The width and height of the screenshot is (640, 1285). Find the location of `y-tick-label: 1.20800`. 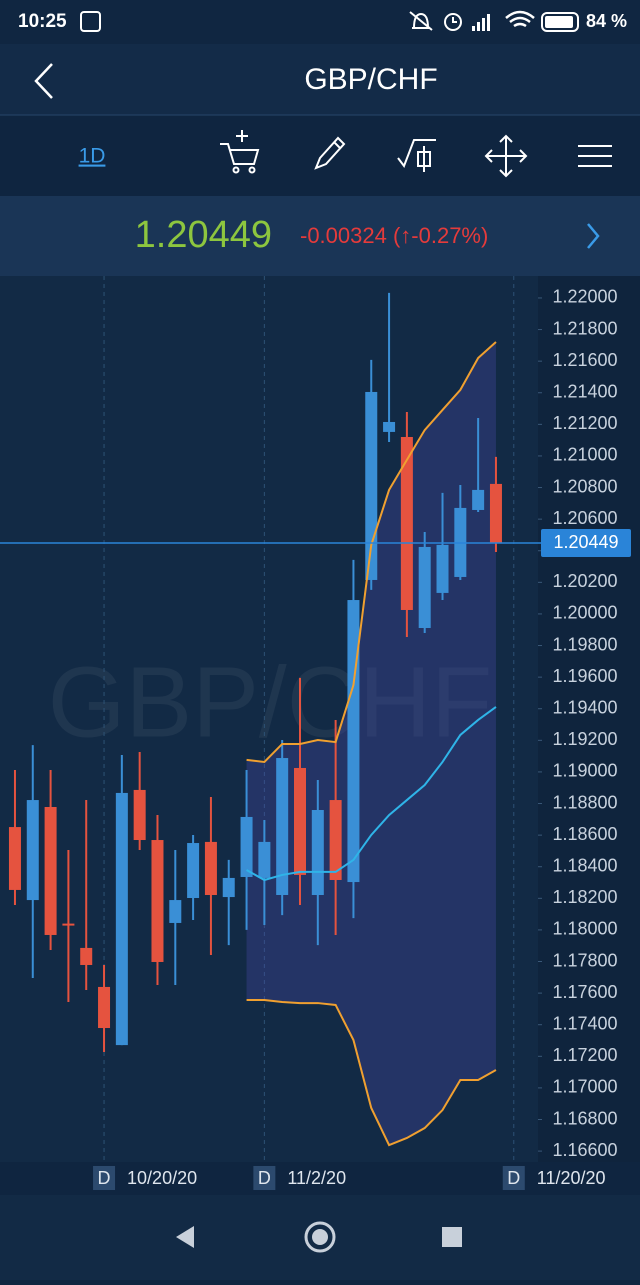

y-tick-label: 1.20800 is located at coordinates (584, 486).